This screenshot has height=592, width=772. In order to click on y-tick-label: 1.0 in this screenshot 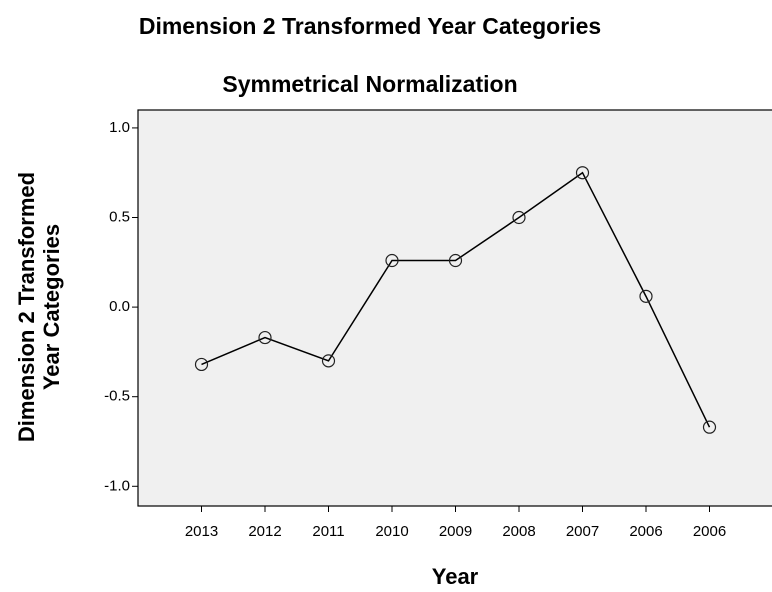, I will do `click(119, 127)`.